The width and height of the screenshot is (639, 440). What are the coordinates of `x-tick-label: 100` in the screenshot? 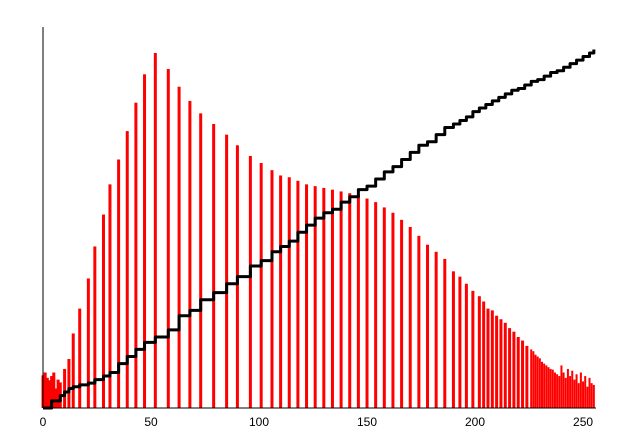 It's located at (259, 422).